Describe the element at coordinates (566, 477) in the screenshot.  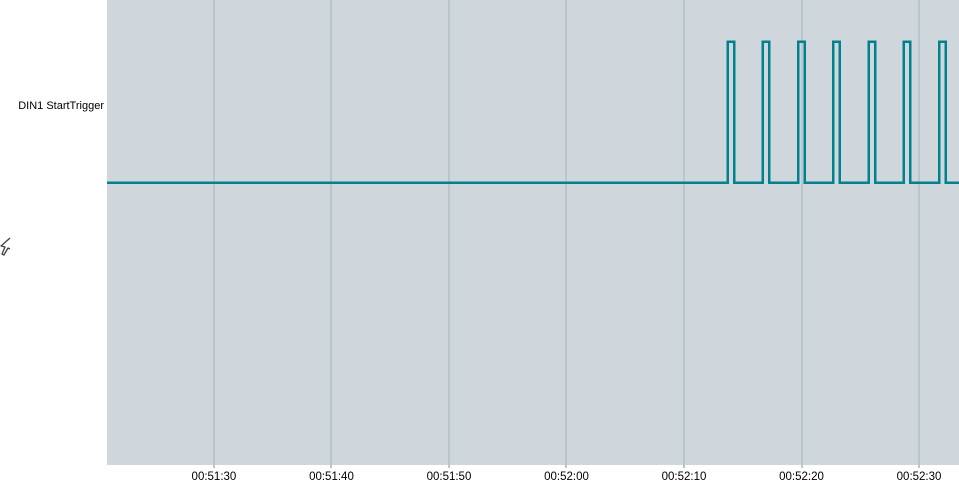
I see `time-axis-tick-label: 00:52:00` at that location.